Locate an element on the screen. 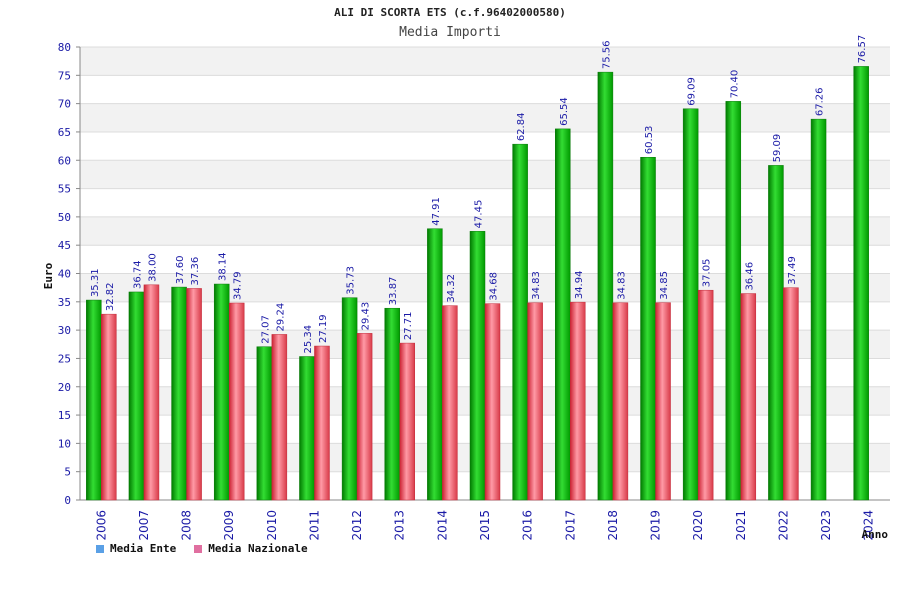 This screenshot has width=900, height=600. legend-item-media-ente: Media Ente is located at coordinates (136, 548).